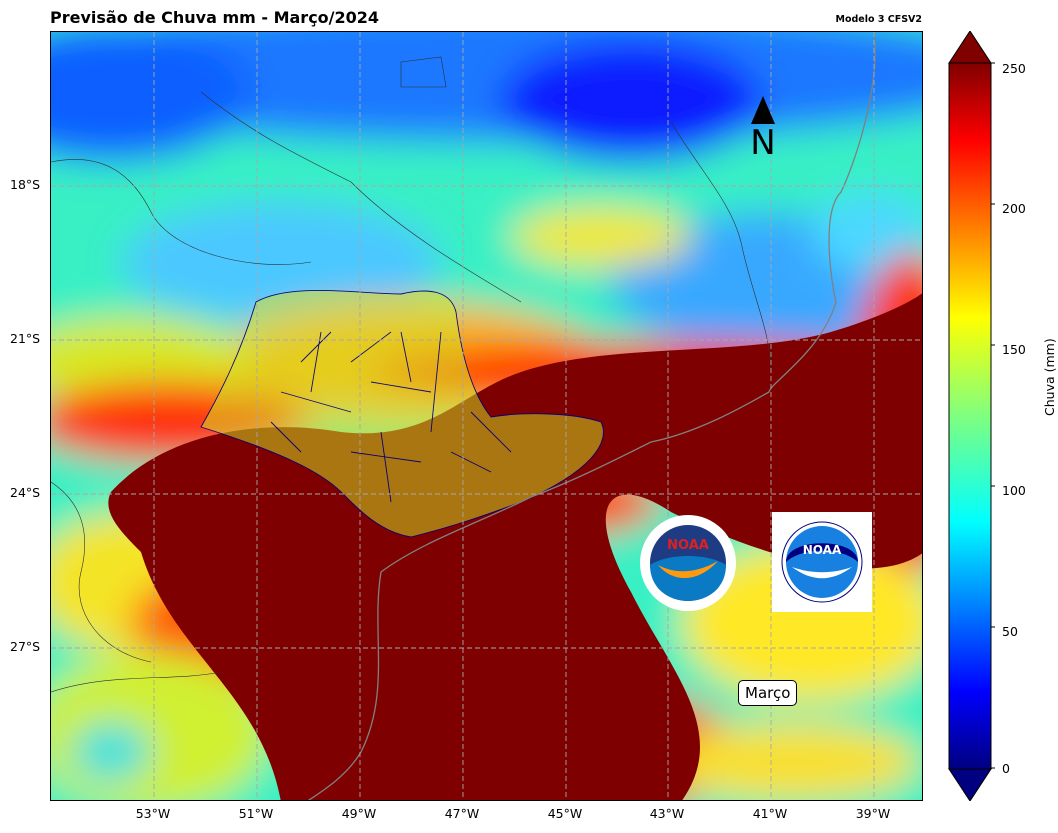 This screenshot has width=1058, height=833. What do you see at coordinates (153, 813) in the screenshot?
I see `lon-label-53w: 53°W` at bounding box center [153, 813].